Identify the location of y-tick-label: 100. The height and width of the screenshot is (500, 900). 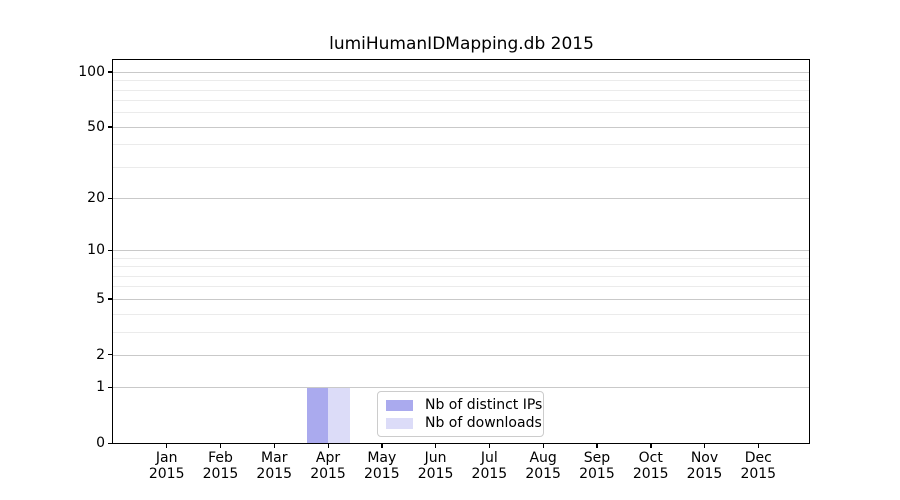
(91, 71).